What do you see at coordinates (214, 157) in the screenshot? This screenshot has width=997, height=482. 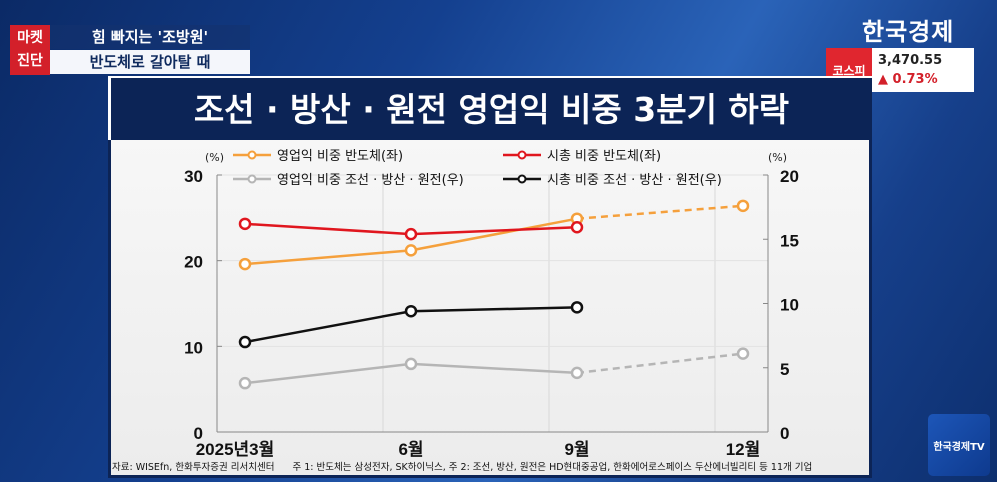 I see `y-left-unit: (%)` at bounding box center [214, 157].